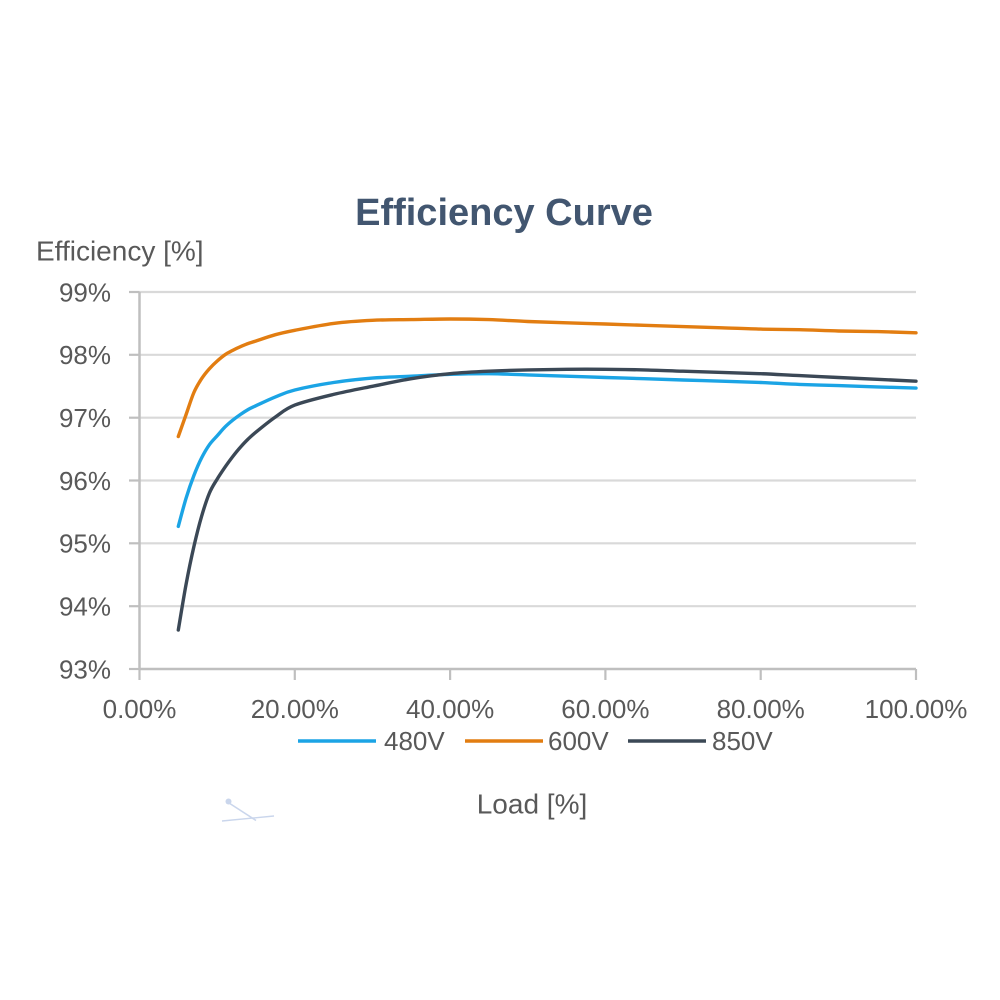 The width and height of the screenshot is (1000, 1000). What do you see at coordinates (85, 292) in the screenshot?
I see `svg-text: 99%` at bounding box center [85, 292].